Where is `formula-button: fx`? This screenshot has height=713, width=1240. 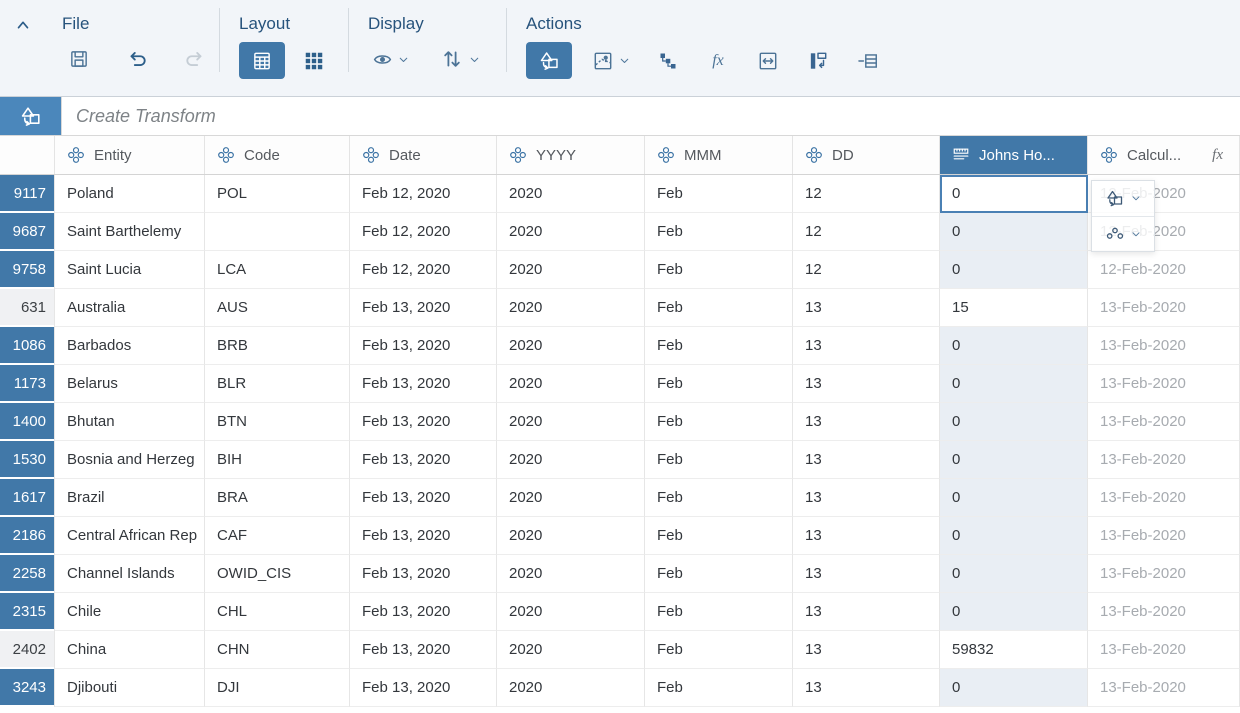
formula-button: fx is located at coordinates (718, 61).